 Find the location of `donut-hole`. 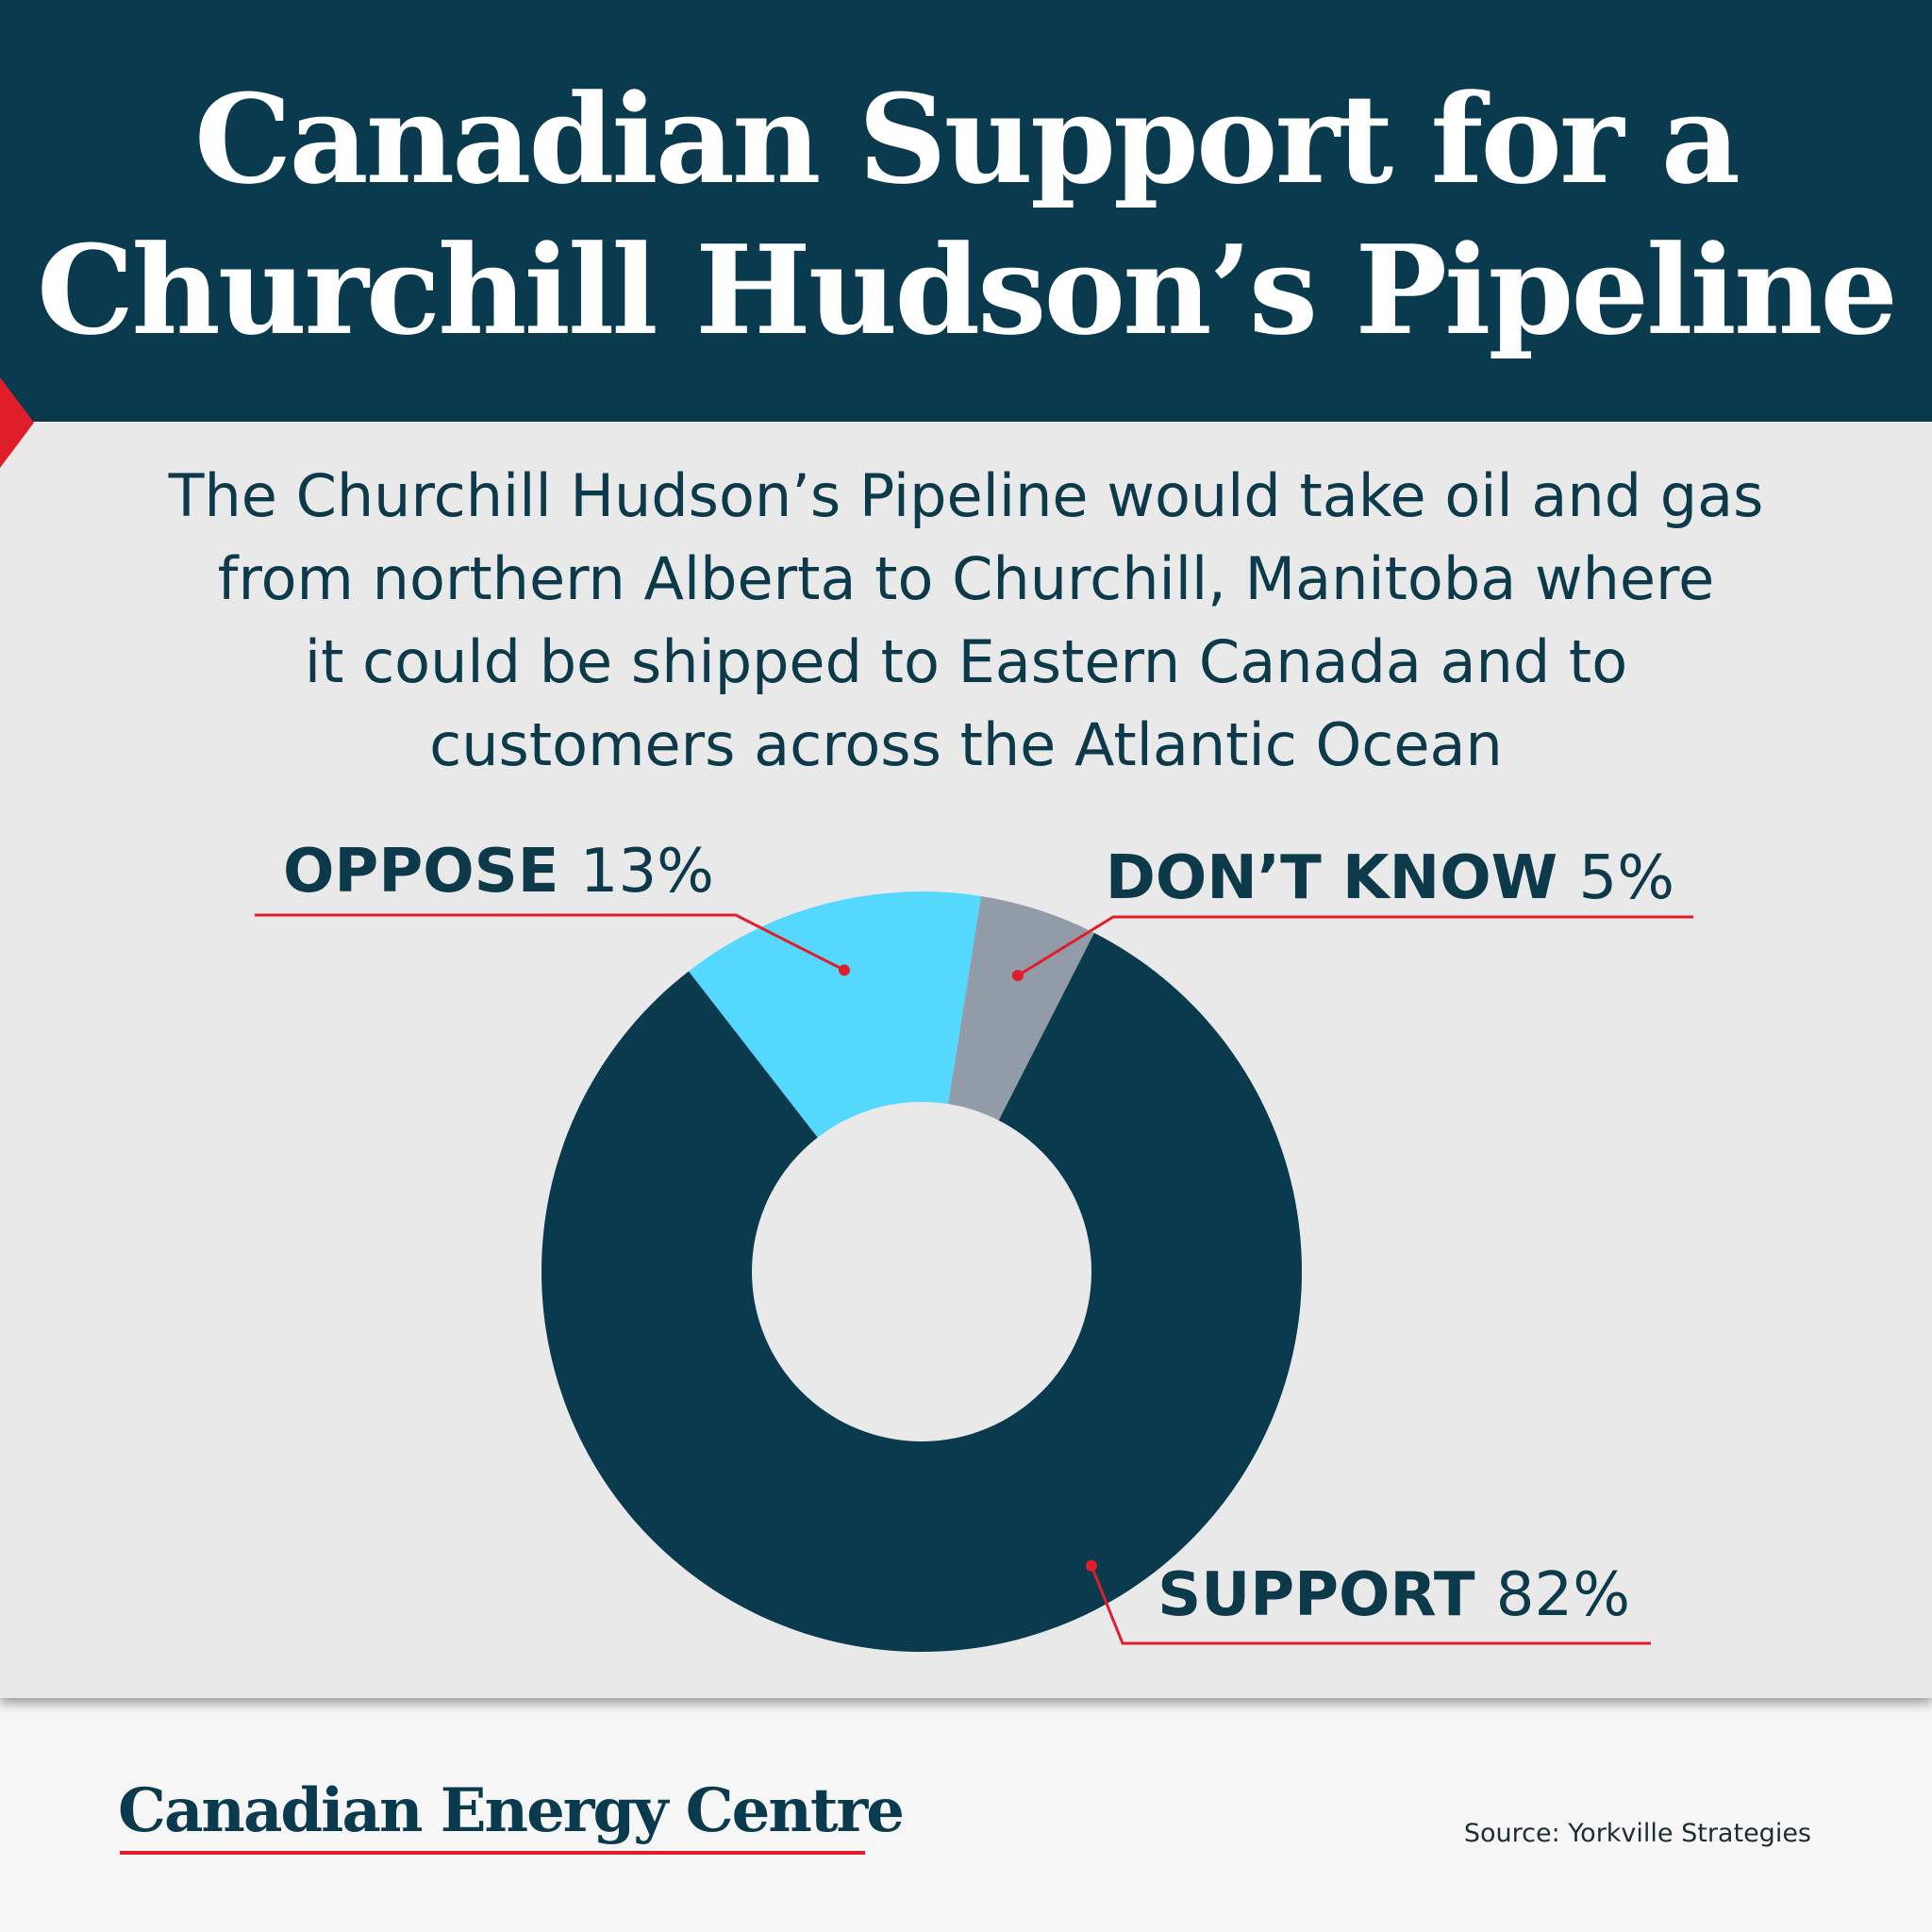

donut-hole is located at coordinates (921, 1272).